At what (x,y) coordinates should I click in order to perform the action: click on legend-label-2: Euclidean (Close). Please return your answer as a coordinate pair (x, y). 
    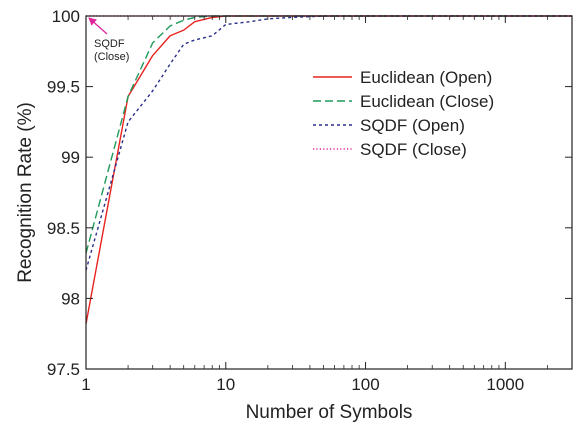
    Looking at the image, I should click on (427, 101).